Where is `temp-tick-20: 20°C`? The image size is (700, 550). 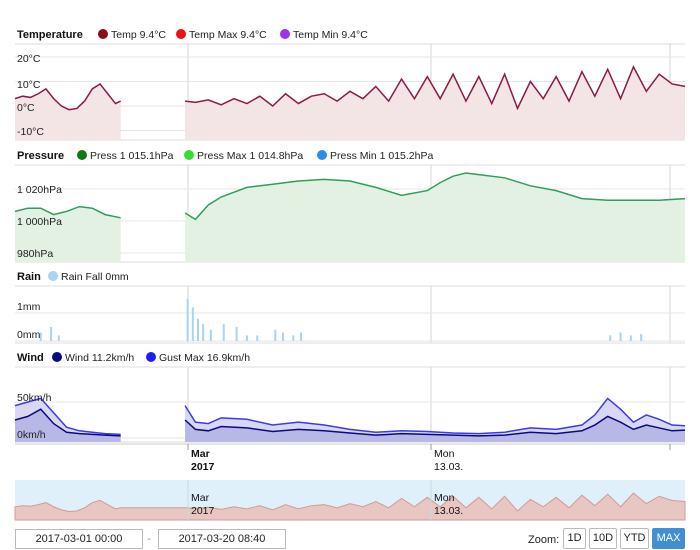
temp-tick-20: 20°C is located at coordinates (29, 59).